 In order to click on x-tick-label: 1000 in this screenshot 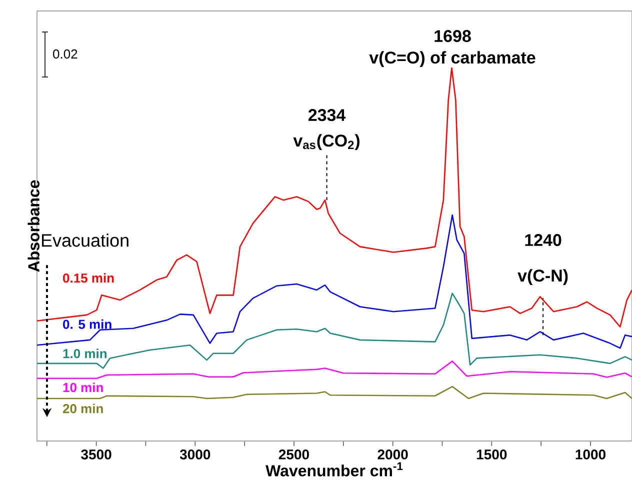, I will do `click(591, 455)`.